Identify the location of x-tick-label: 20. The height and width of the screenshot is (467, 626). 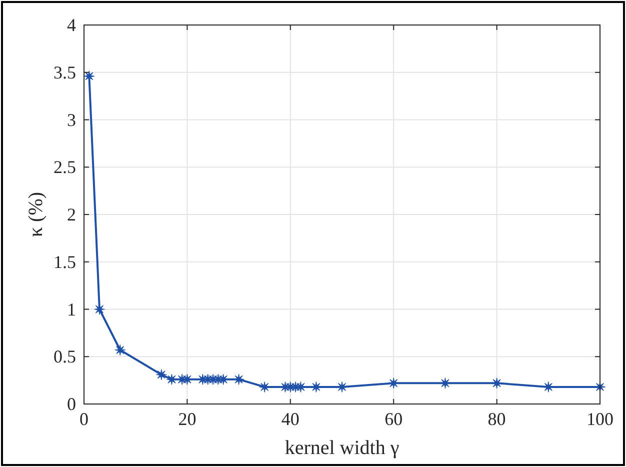
(187, 419).